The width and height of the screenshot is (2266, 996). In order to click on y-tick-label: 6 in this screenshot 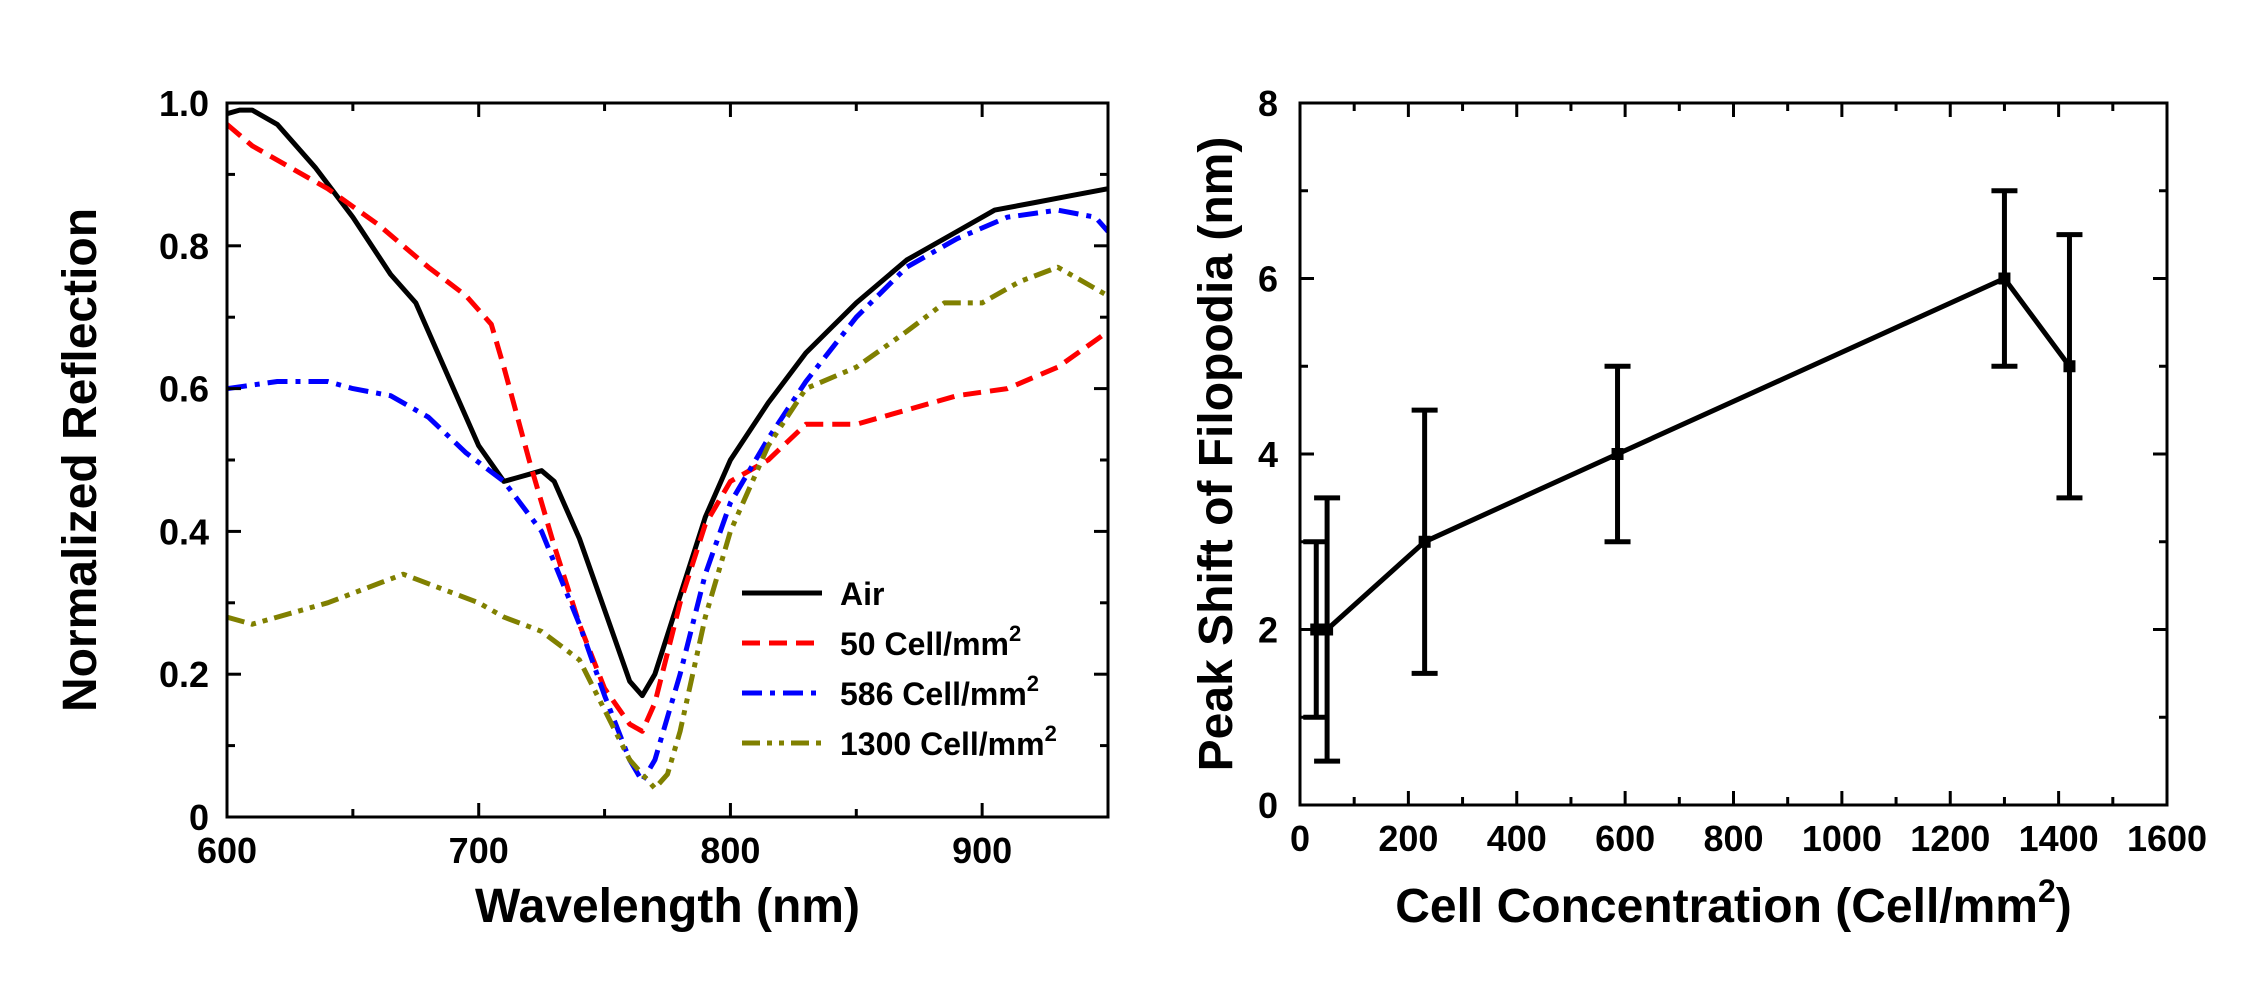, I will do `click(1268, 279)`.